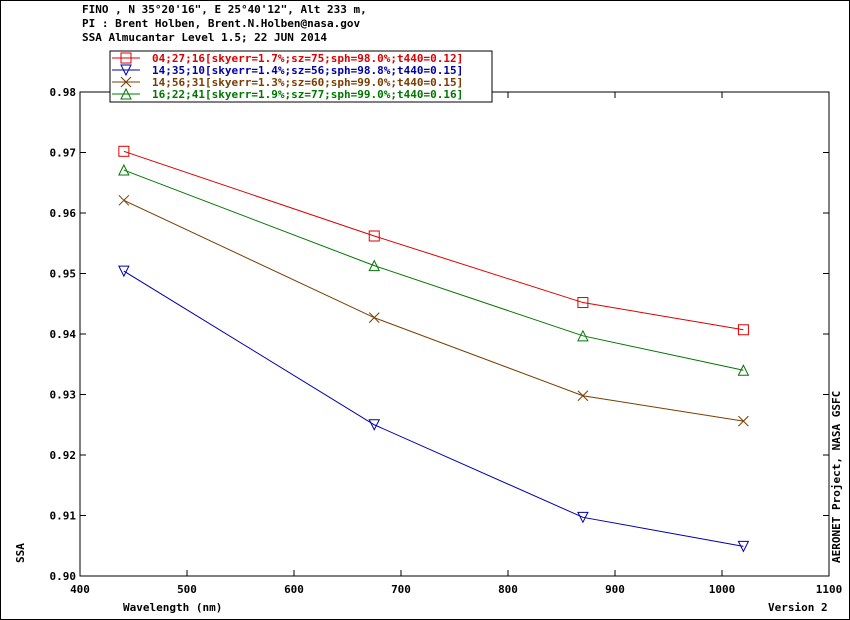 Image resolution: width=850 pixels, height=620 pixels. Describe the element at coordinates (63, 153) in the screenshot. I see `y-tick-label: 0.97` at that location.